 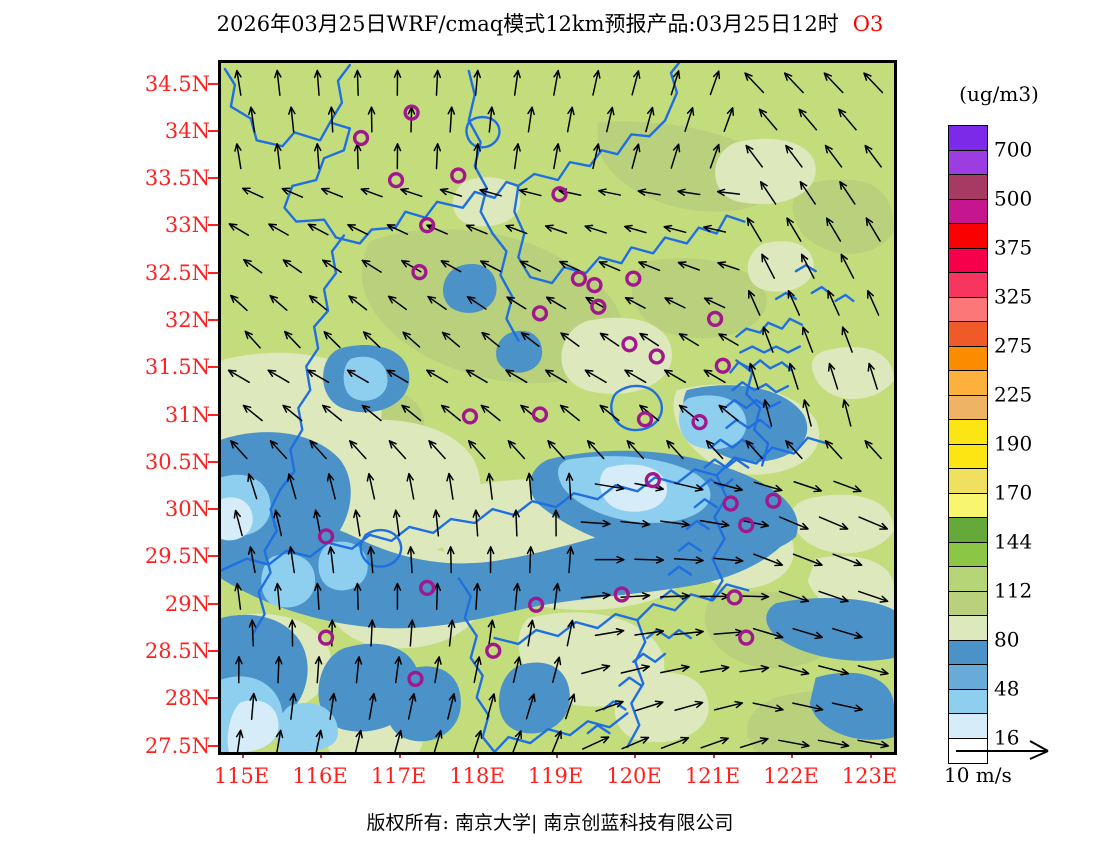 I want to click on wind-scale-reference: 10 m/s, so click(x=1014, y=767).